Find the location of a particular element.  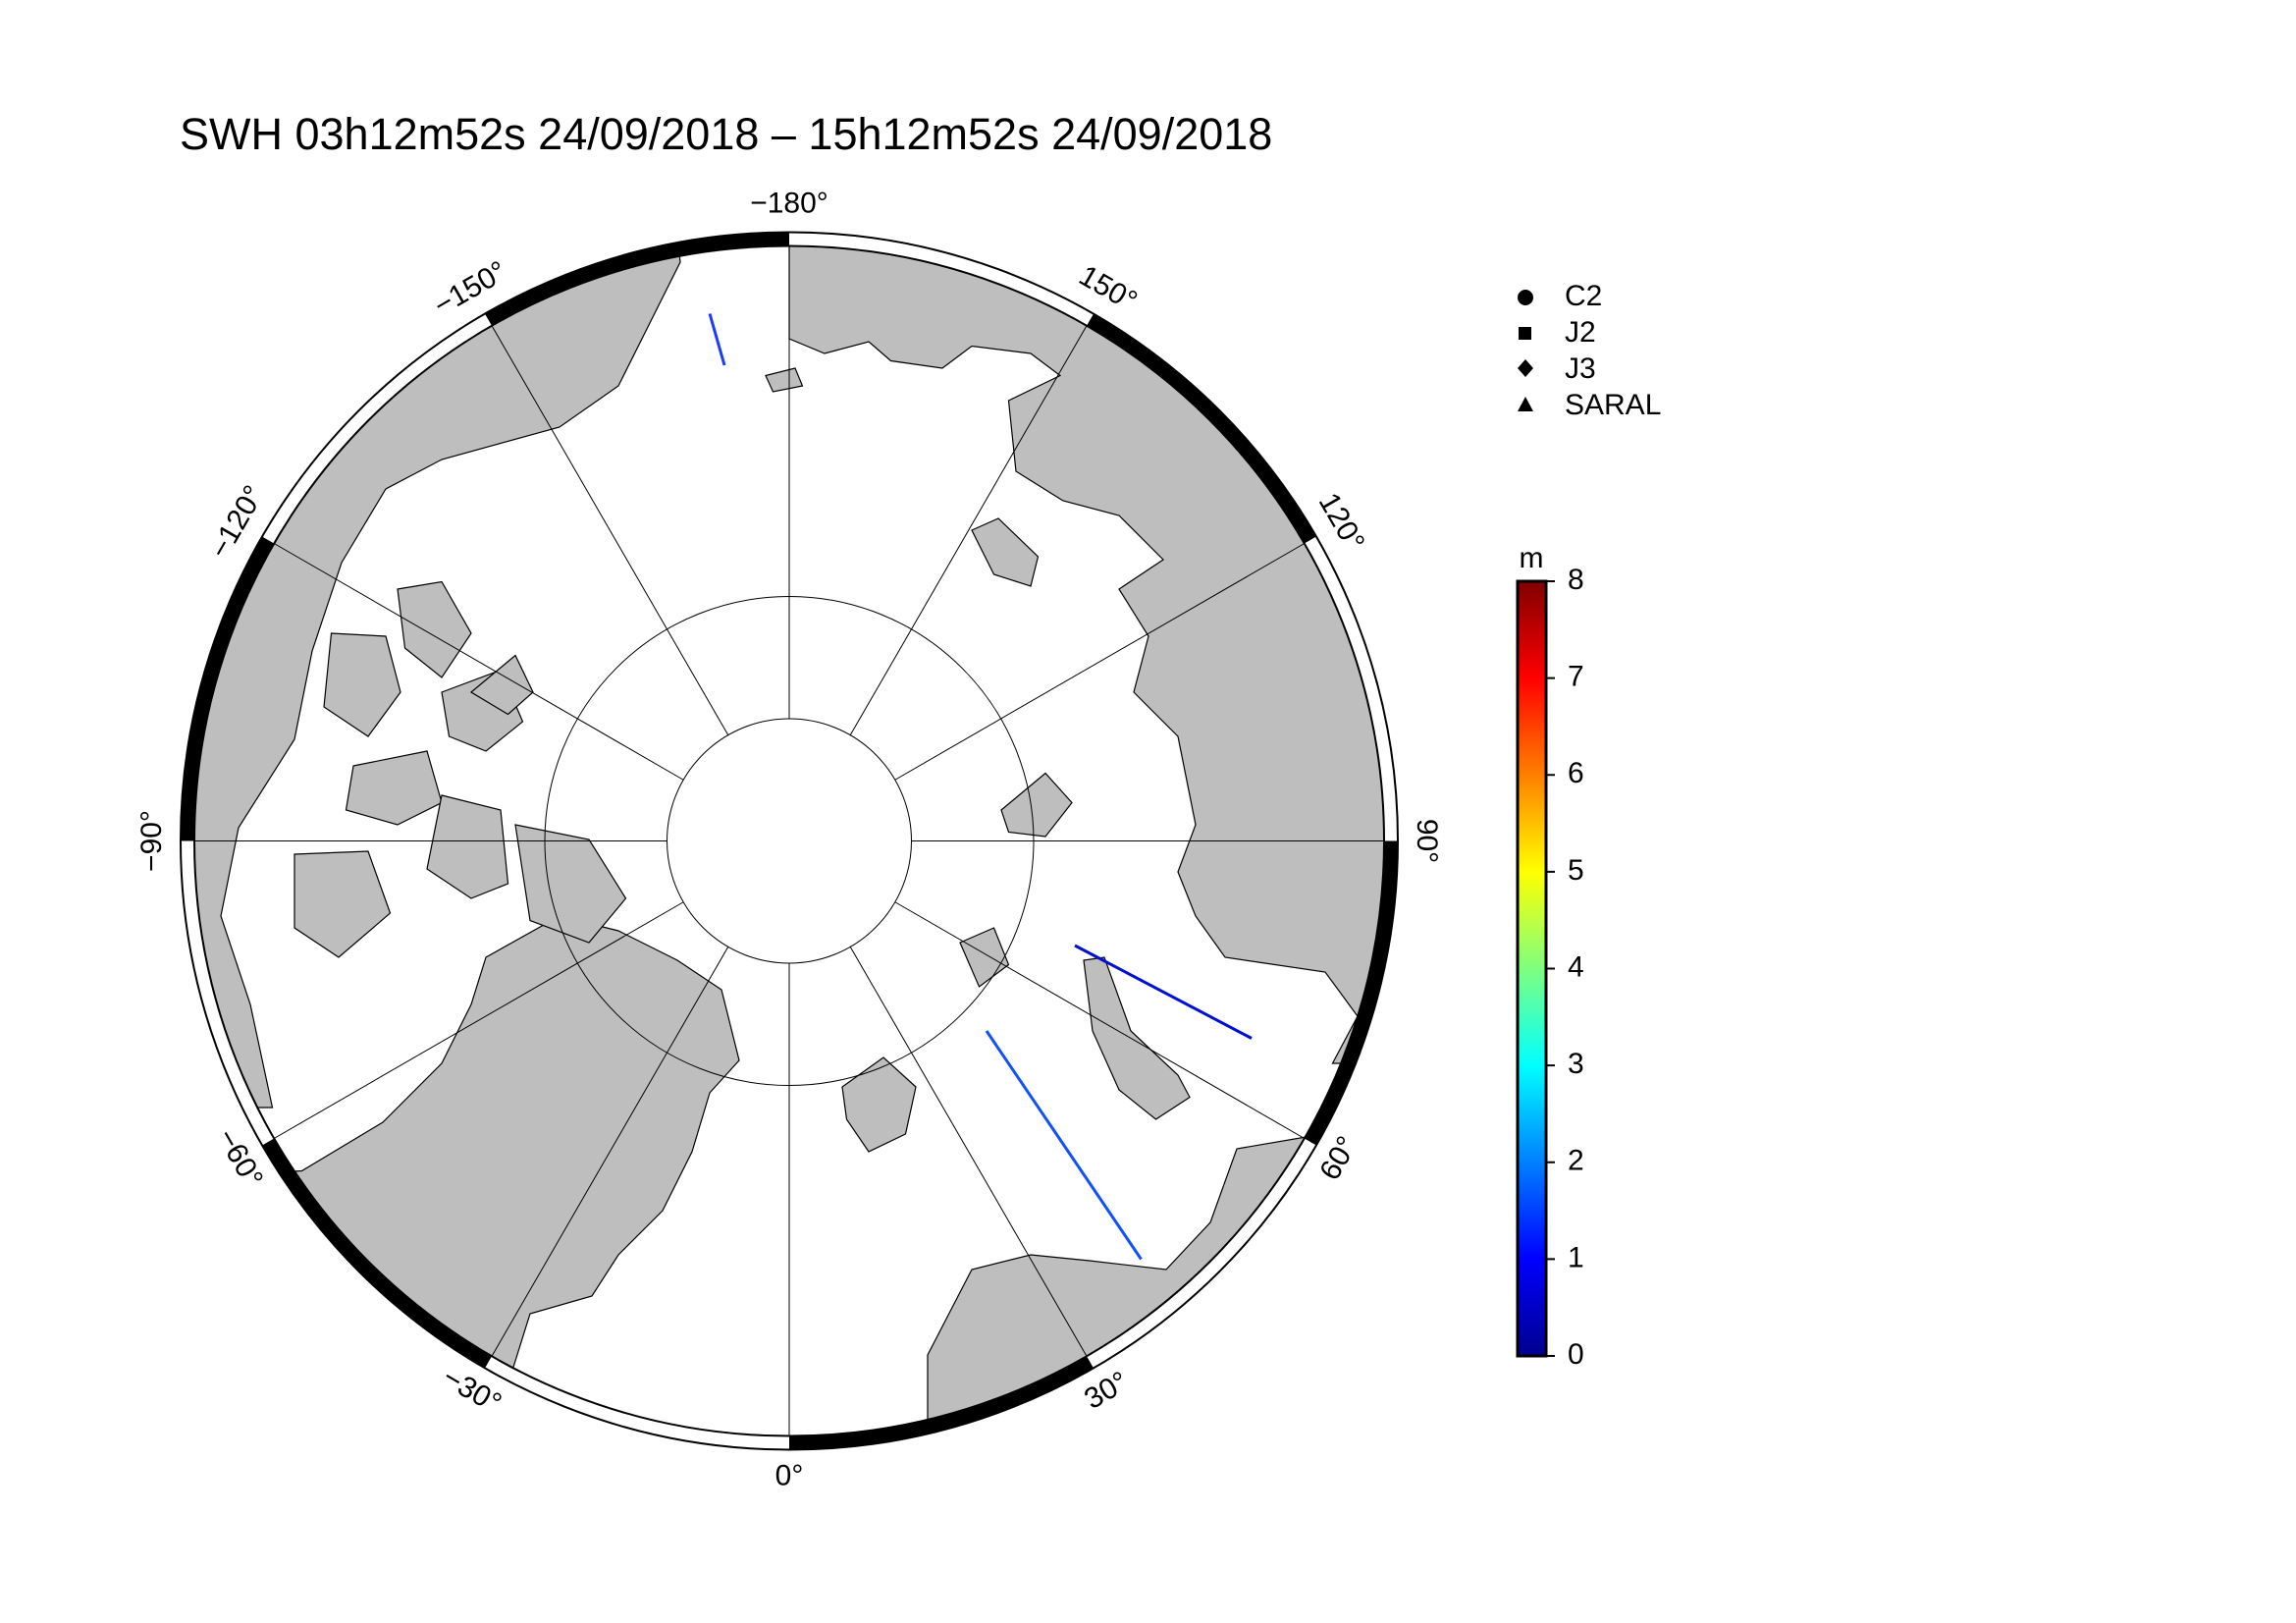

longitude-label: −30° is located at coordinates (472, 1390).